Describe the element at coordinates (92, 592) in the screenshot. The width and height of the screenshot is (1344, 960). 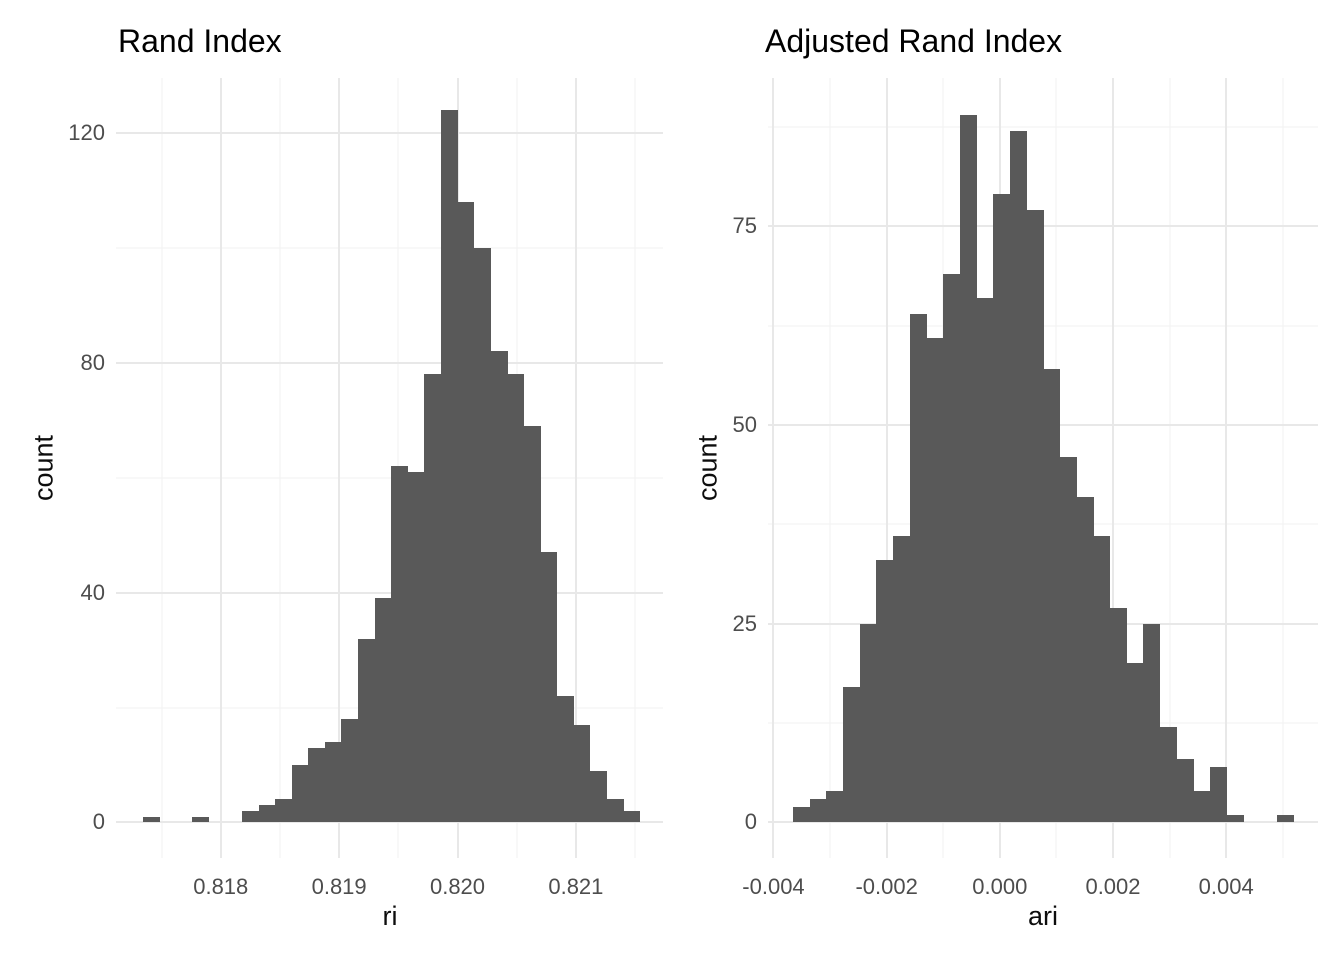
I see `y-axis-tick-label: 40` at that location.